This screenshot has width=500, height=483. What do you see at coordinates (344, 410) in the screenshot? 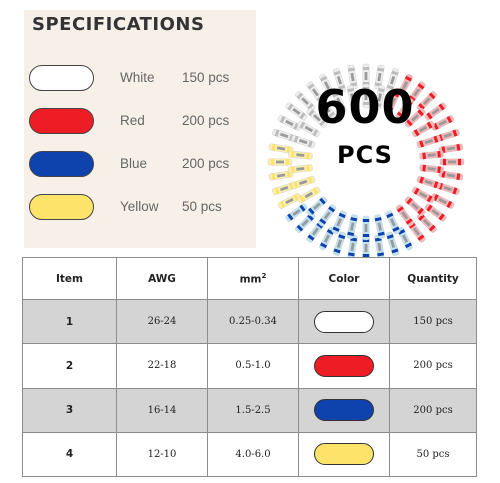
I see `blue-color-swatch` at bounding box center [344, 410].